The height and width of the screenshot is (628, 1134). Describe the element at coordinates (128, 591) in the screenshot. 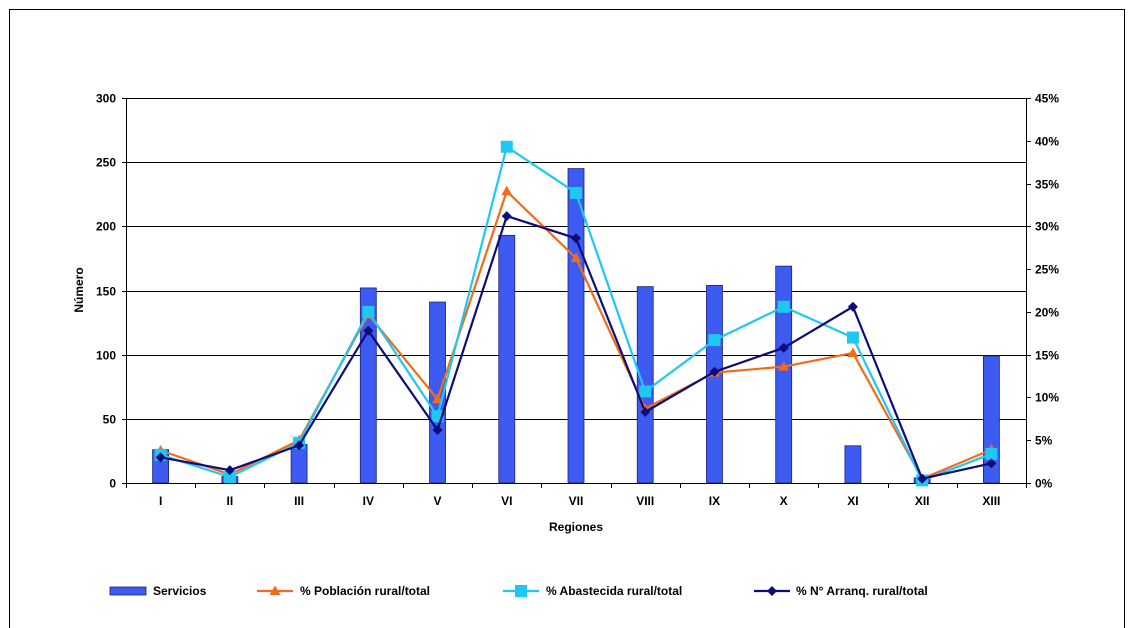

I see `legend-swatch-servicios` at that location.